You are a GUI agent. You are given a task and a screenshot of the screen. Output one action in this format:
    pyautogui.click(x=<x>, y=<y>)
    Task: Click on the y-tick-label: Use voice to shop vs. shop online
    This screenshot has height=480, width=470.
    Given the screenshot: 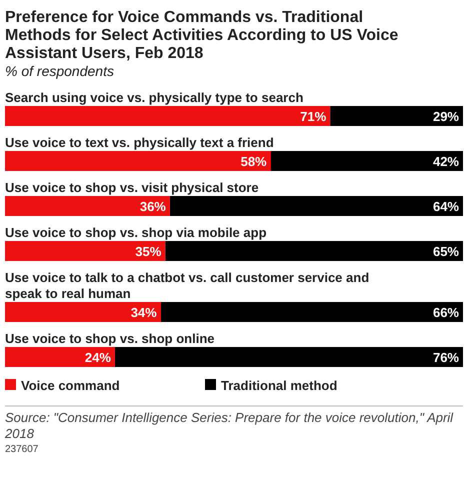 What is the action you would take?
    pyautogui.click(x=109, y=338)
    